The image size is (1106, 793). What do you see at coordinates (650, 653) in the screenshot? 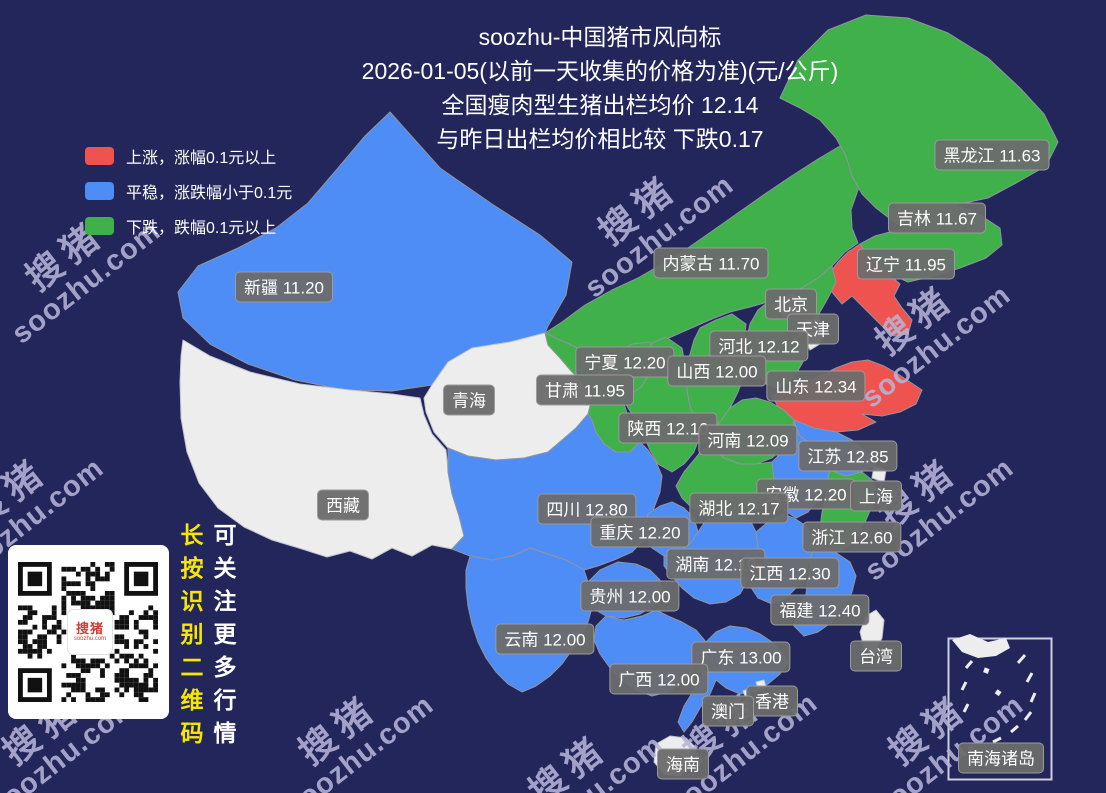
I see `region-广西` at bounding box center [650, 653].